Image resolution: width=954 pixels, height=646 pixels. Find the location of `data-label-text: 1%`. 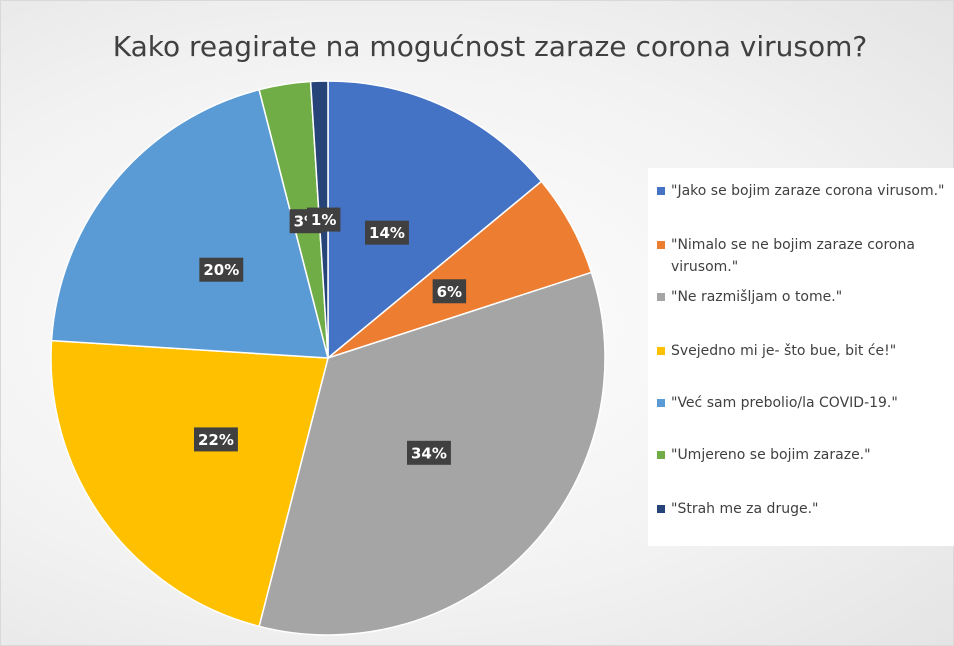

data-label-text: 1% is located at coordinates (323, 220).